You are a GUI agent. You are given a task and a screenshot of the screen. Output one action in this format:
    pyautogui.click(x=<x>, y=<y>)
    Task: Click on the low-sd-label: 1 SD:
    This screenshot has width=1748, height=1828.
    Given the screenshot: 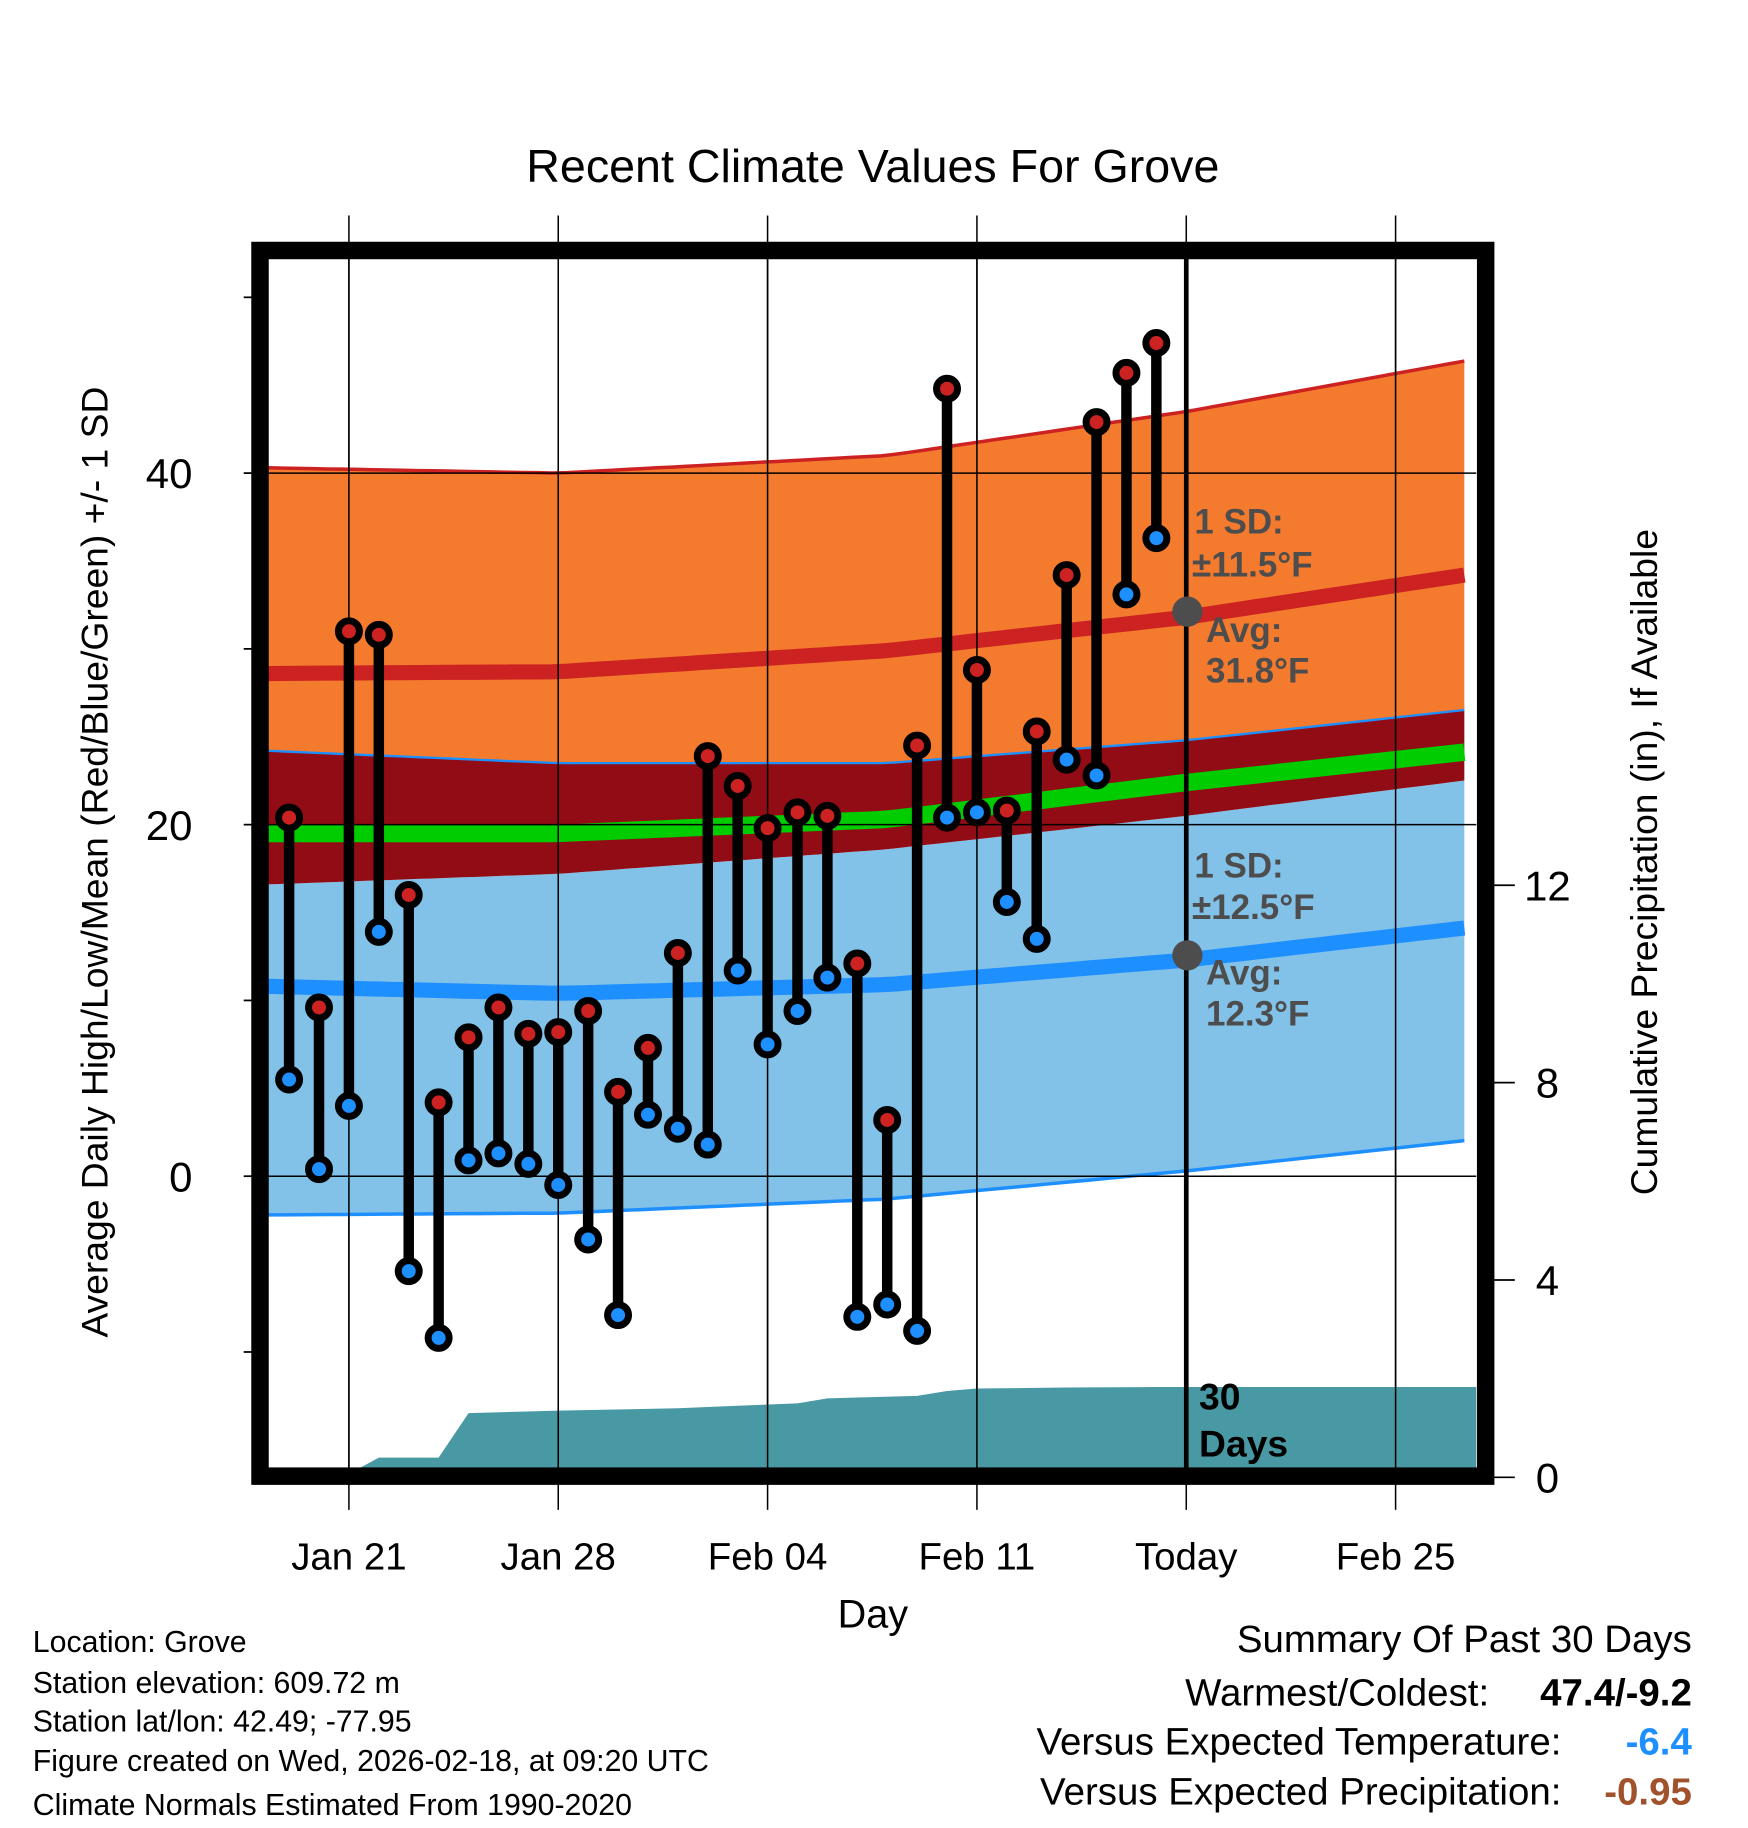 What is the action you would take?
    pyautogui.click(x=1238, y=865)
    